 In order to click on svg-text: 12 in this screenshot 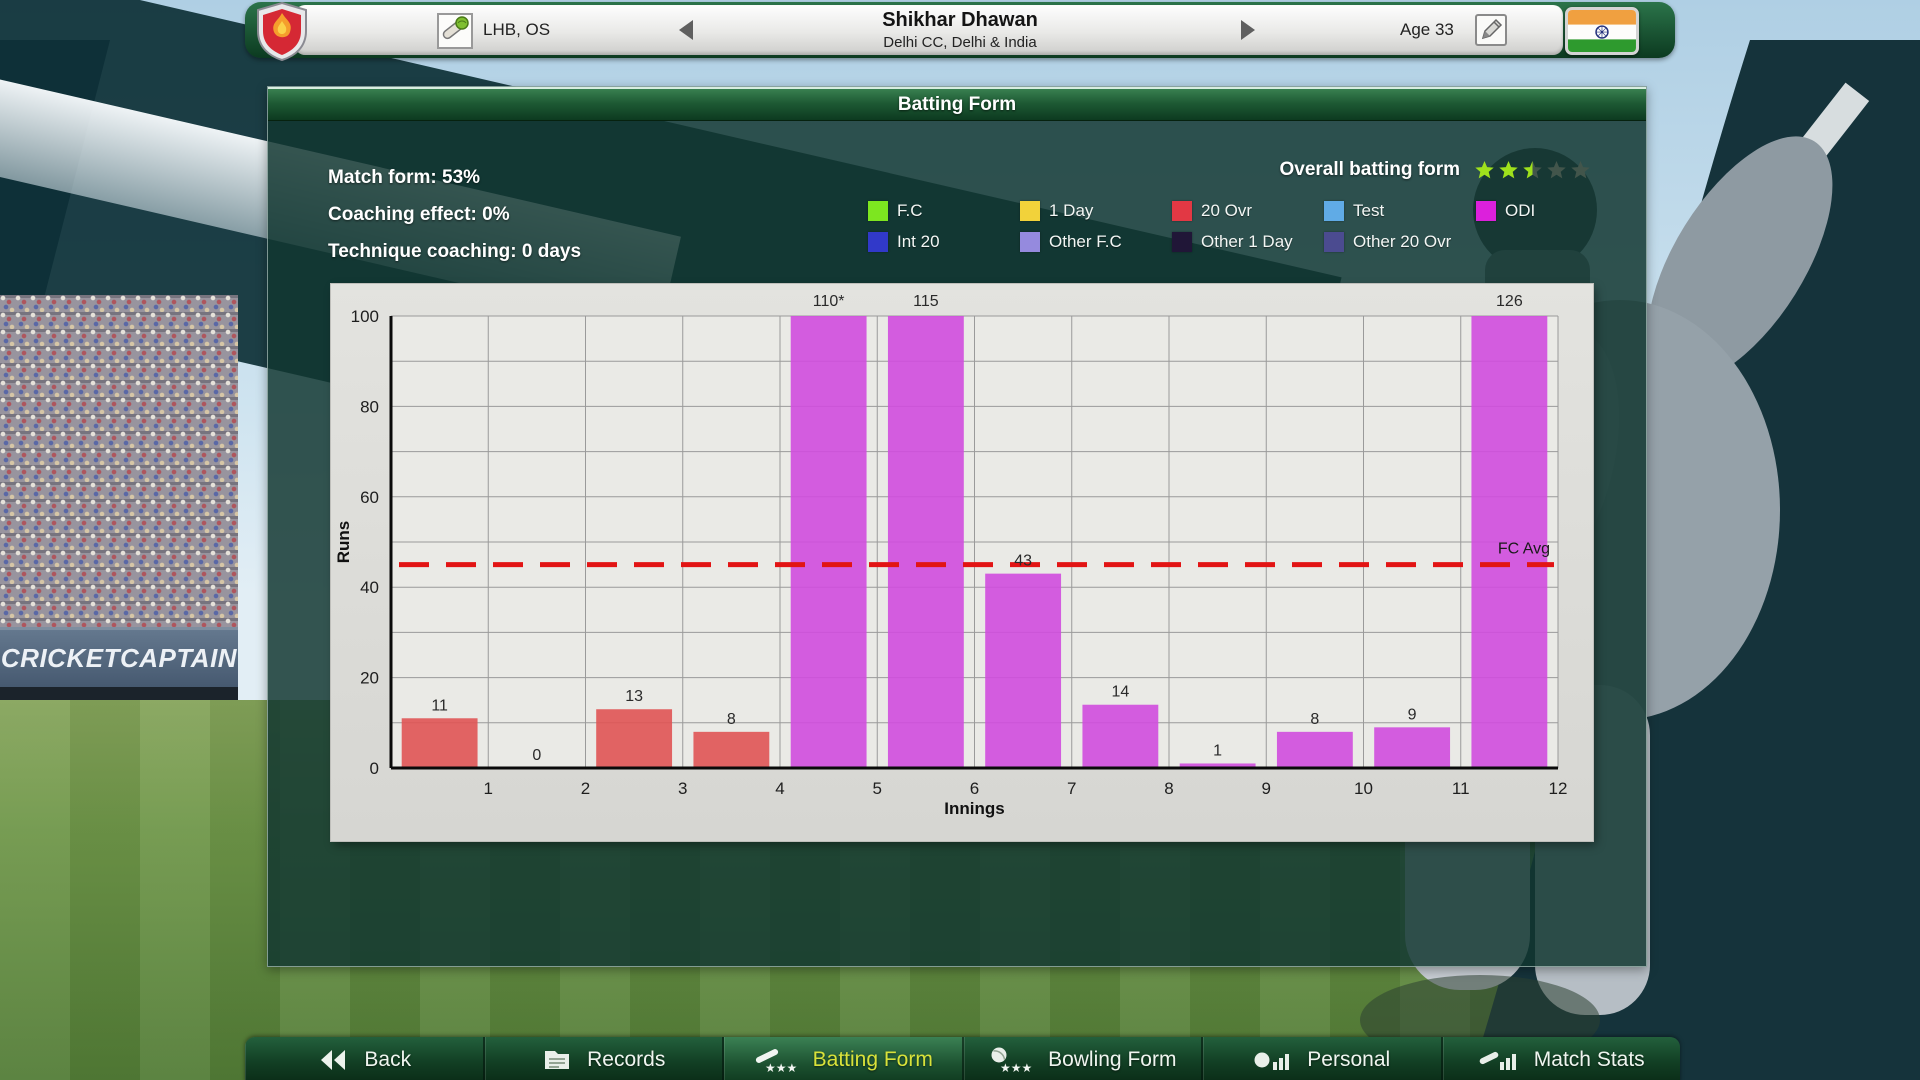, I will do `click(1558, 788)`.